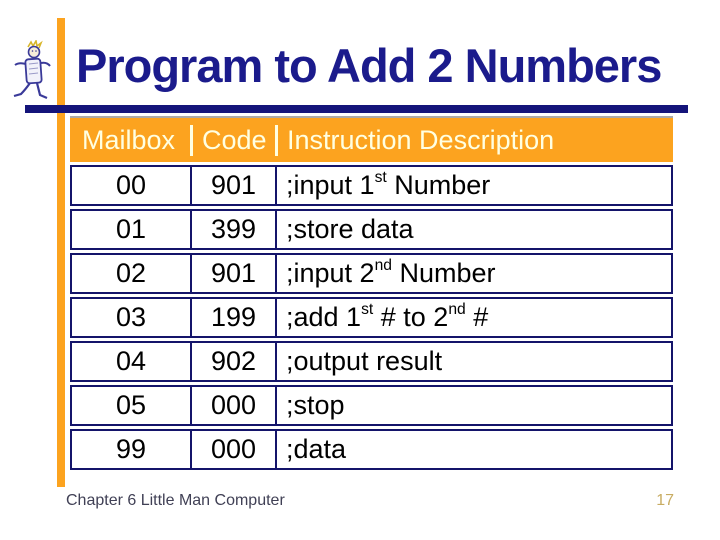 This screenshot has height=540, width=720. What do you see at coordinates (473, 361) in the screenshot?
I see `instruction-cell: ;output result` at bounding box center [473, 361].